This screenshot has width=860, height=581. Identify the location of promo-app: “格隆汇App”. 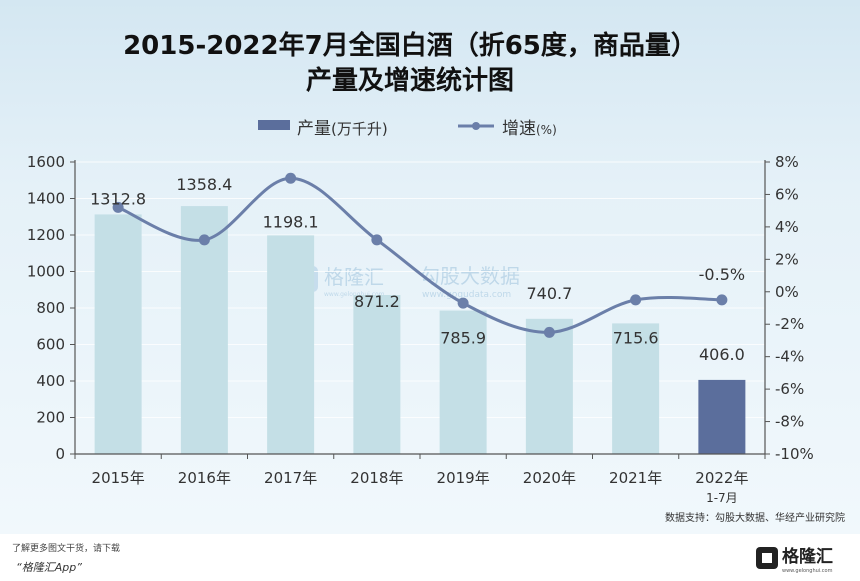
(49, 567).